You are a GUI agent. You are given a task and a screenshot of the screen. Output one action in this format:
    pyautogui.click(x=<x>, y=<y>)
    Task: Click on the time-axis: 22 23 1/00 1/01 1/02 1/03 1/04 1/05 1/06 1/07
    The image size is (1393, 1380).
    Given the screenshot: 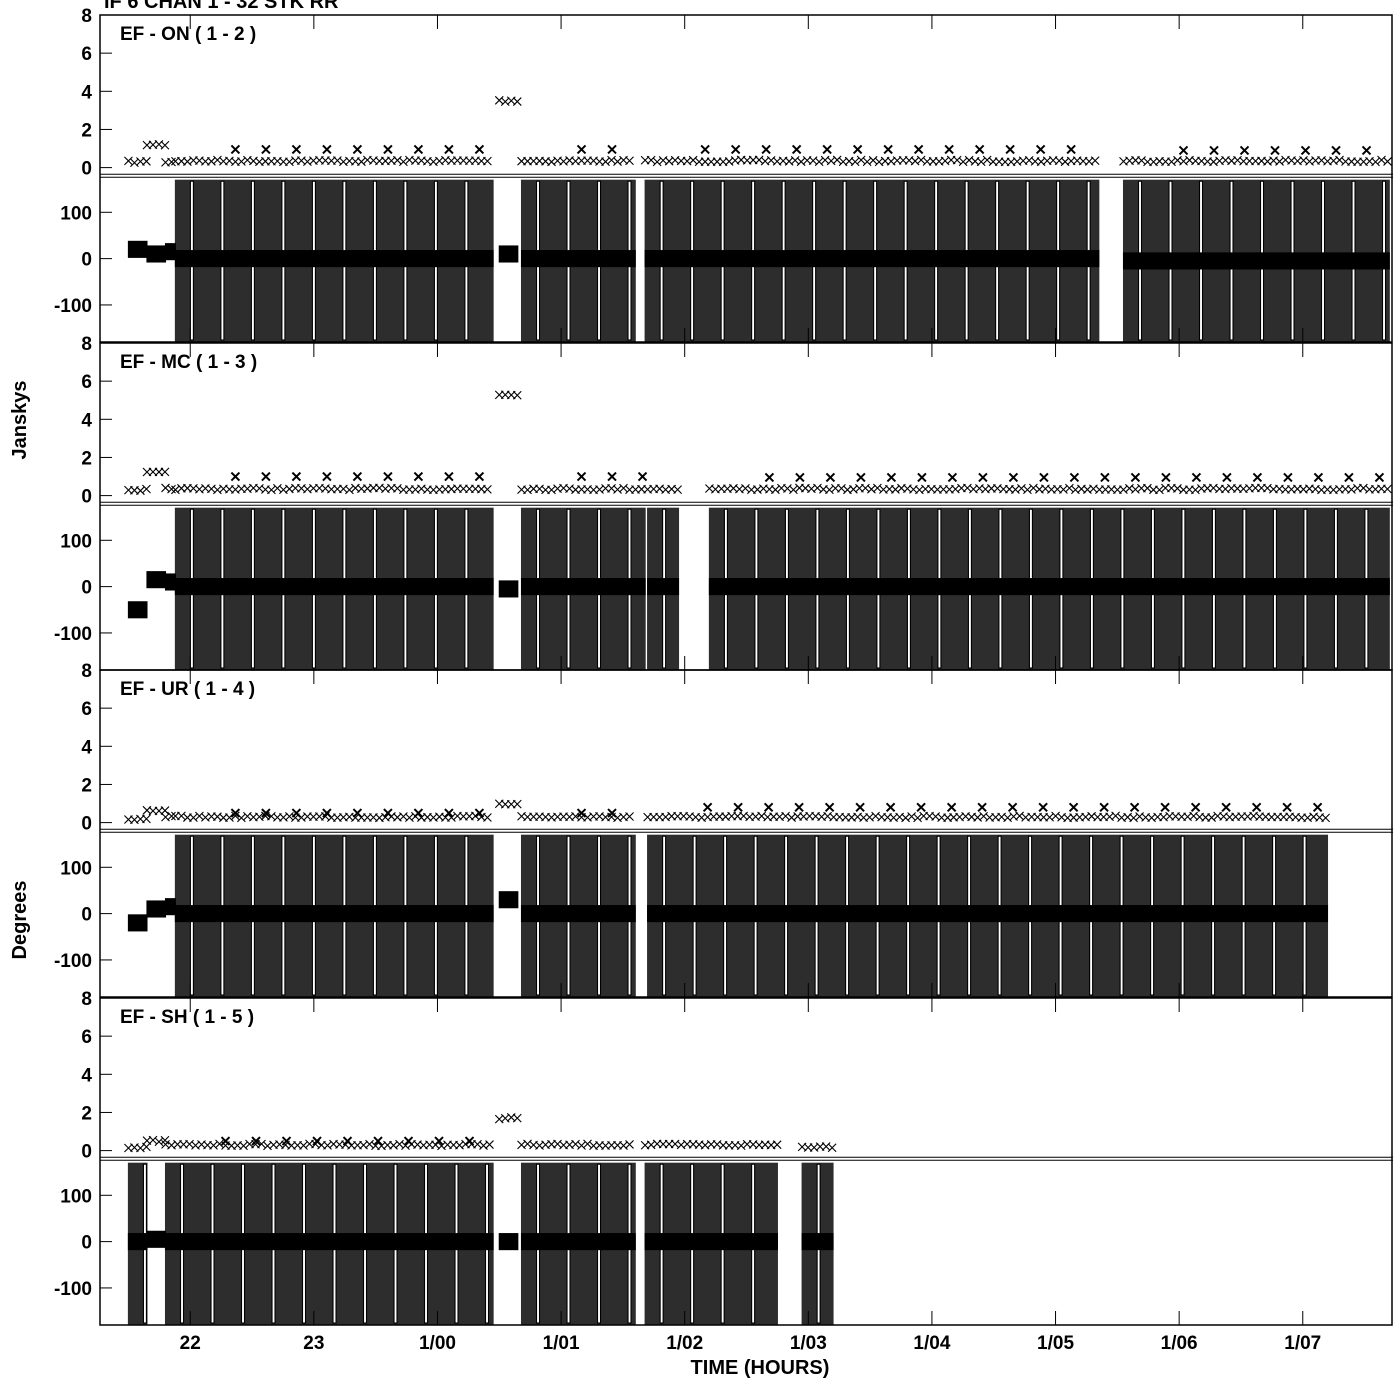 What is the action you would take?
    pyautogui.click(x=751, y=1343)
    